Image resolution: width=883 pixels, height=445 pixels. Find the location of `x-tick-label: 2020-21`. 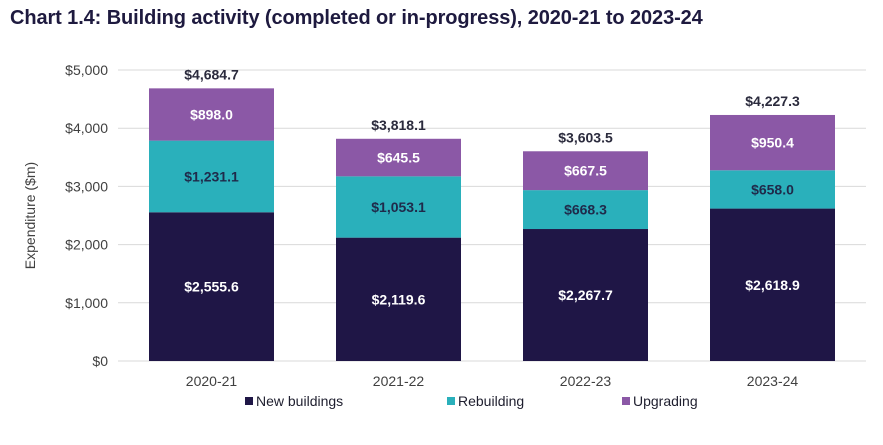

x-tick-label: 2020-21 is located at coordinates (212, 381).